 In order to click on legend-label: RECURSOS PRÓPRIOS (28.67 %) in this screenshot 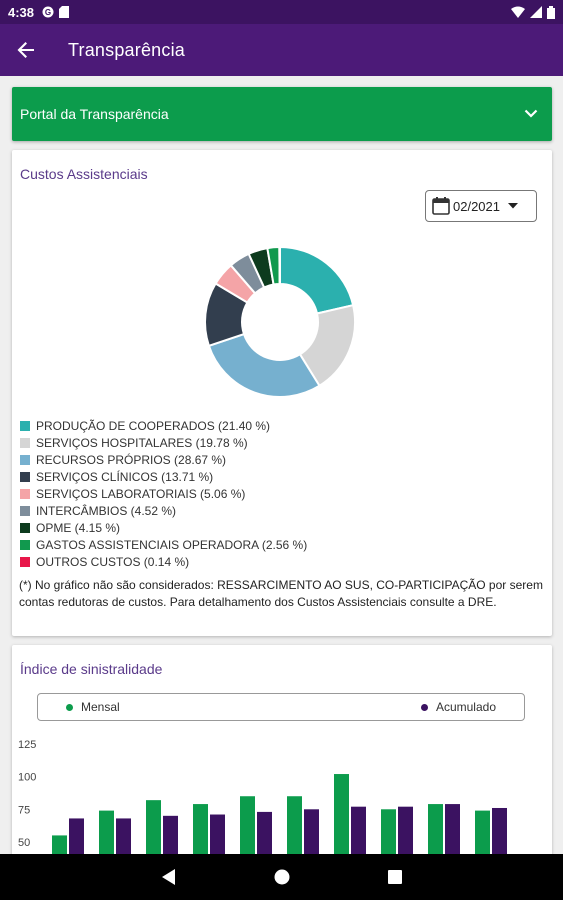, I will do `click(131, 459)`.